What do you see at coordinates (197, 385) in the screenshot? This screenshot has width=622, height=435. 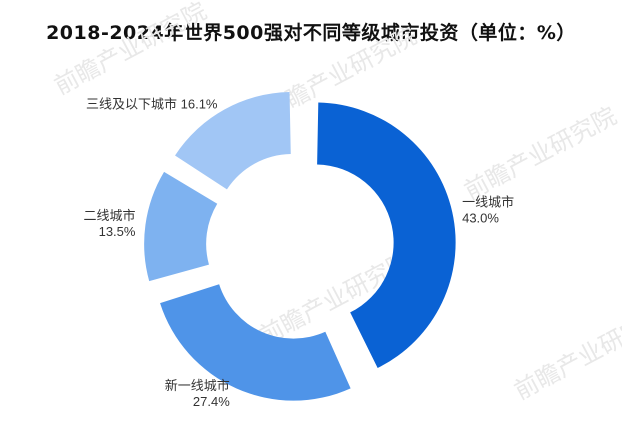 I see `category-label-1: 新一线城市` at bounding box center [197, 385].